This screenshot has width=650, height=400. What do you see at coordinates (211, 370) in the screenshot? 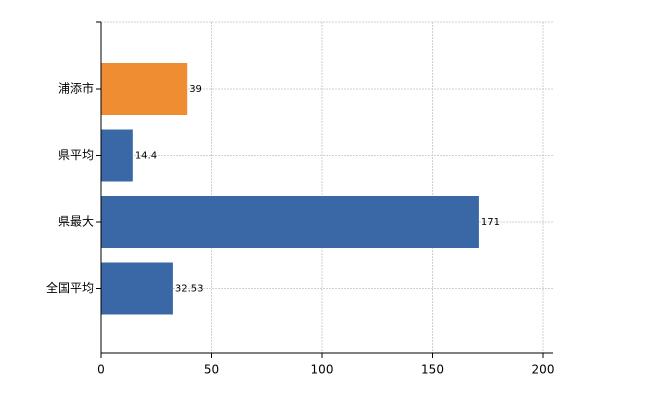
I see `x-tick-label: 50` at bounding box center [211, 370].